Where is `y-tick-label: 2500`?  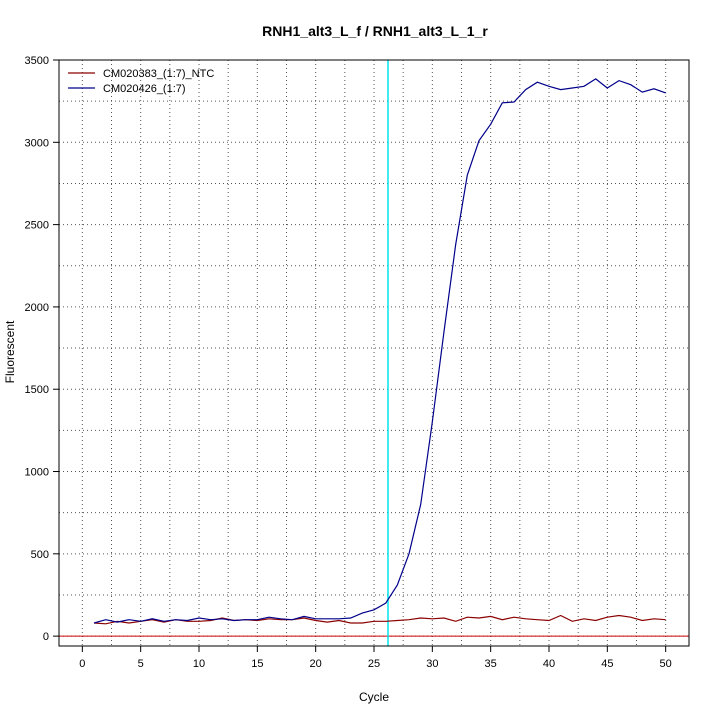
y-tick-label: 2500 is located at coordinates (37, 226).